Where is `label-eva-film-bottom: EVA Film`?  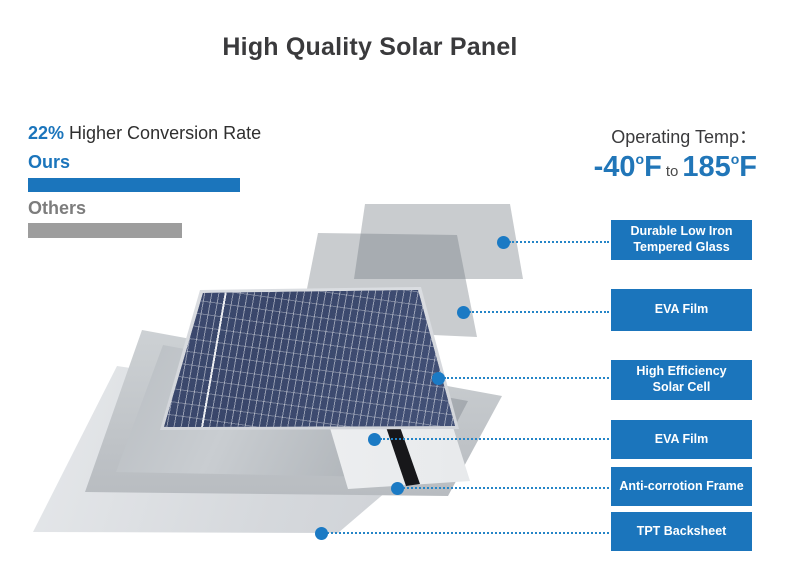
label-eva-film-bottom: EVA Film is located at coordinates (681, 439).